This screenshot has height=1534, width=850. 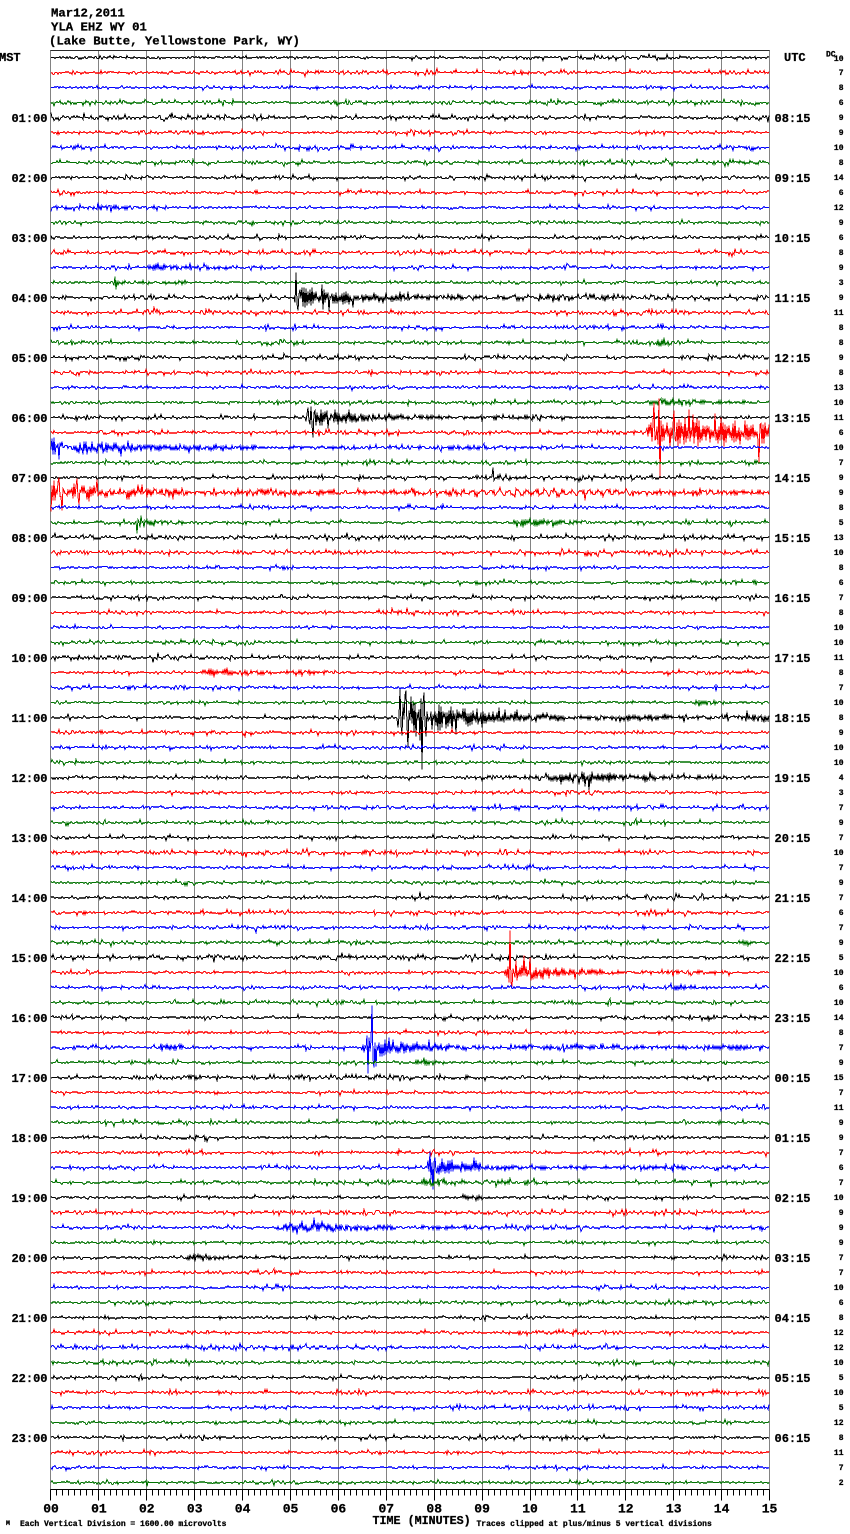 What do you see at coordinates (793, 1439) in the screenshot?
I see `svg-text: 06:15` at bounding box center [793, 1439].